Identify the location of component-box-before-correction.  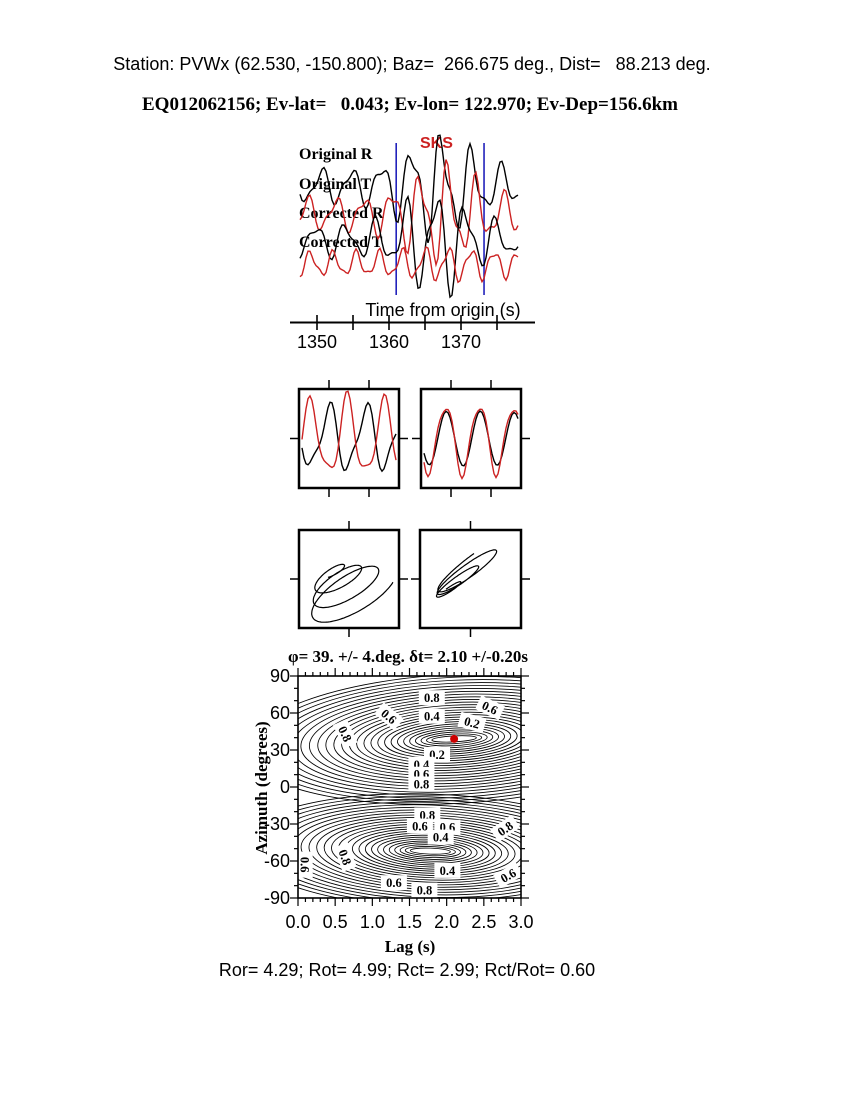
(349, 438).